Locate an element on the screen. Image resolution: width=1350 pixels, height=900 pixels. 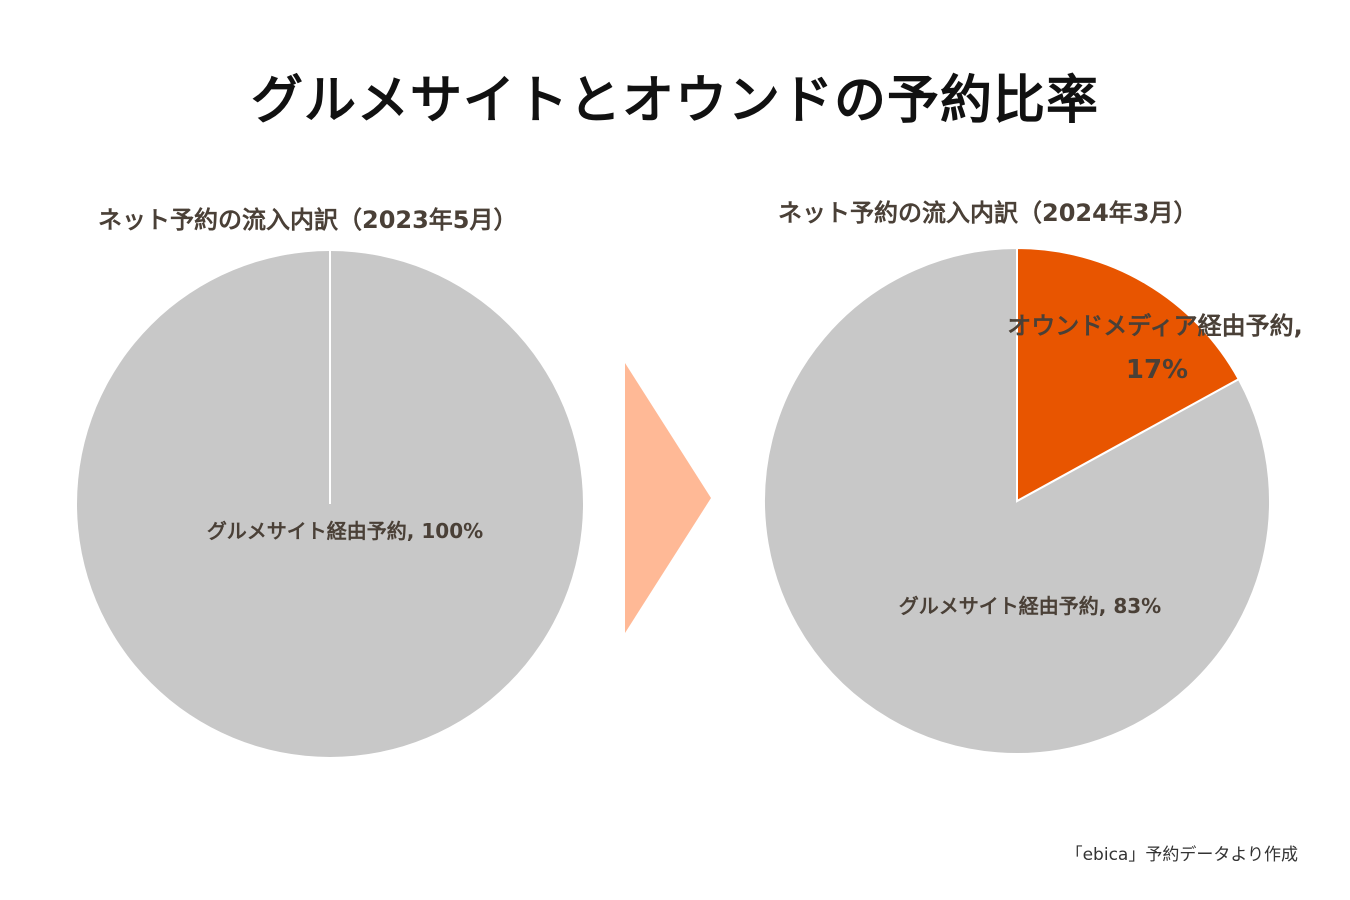
pie-slice-owned-2024 is located at coordinates (1128, 374).